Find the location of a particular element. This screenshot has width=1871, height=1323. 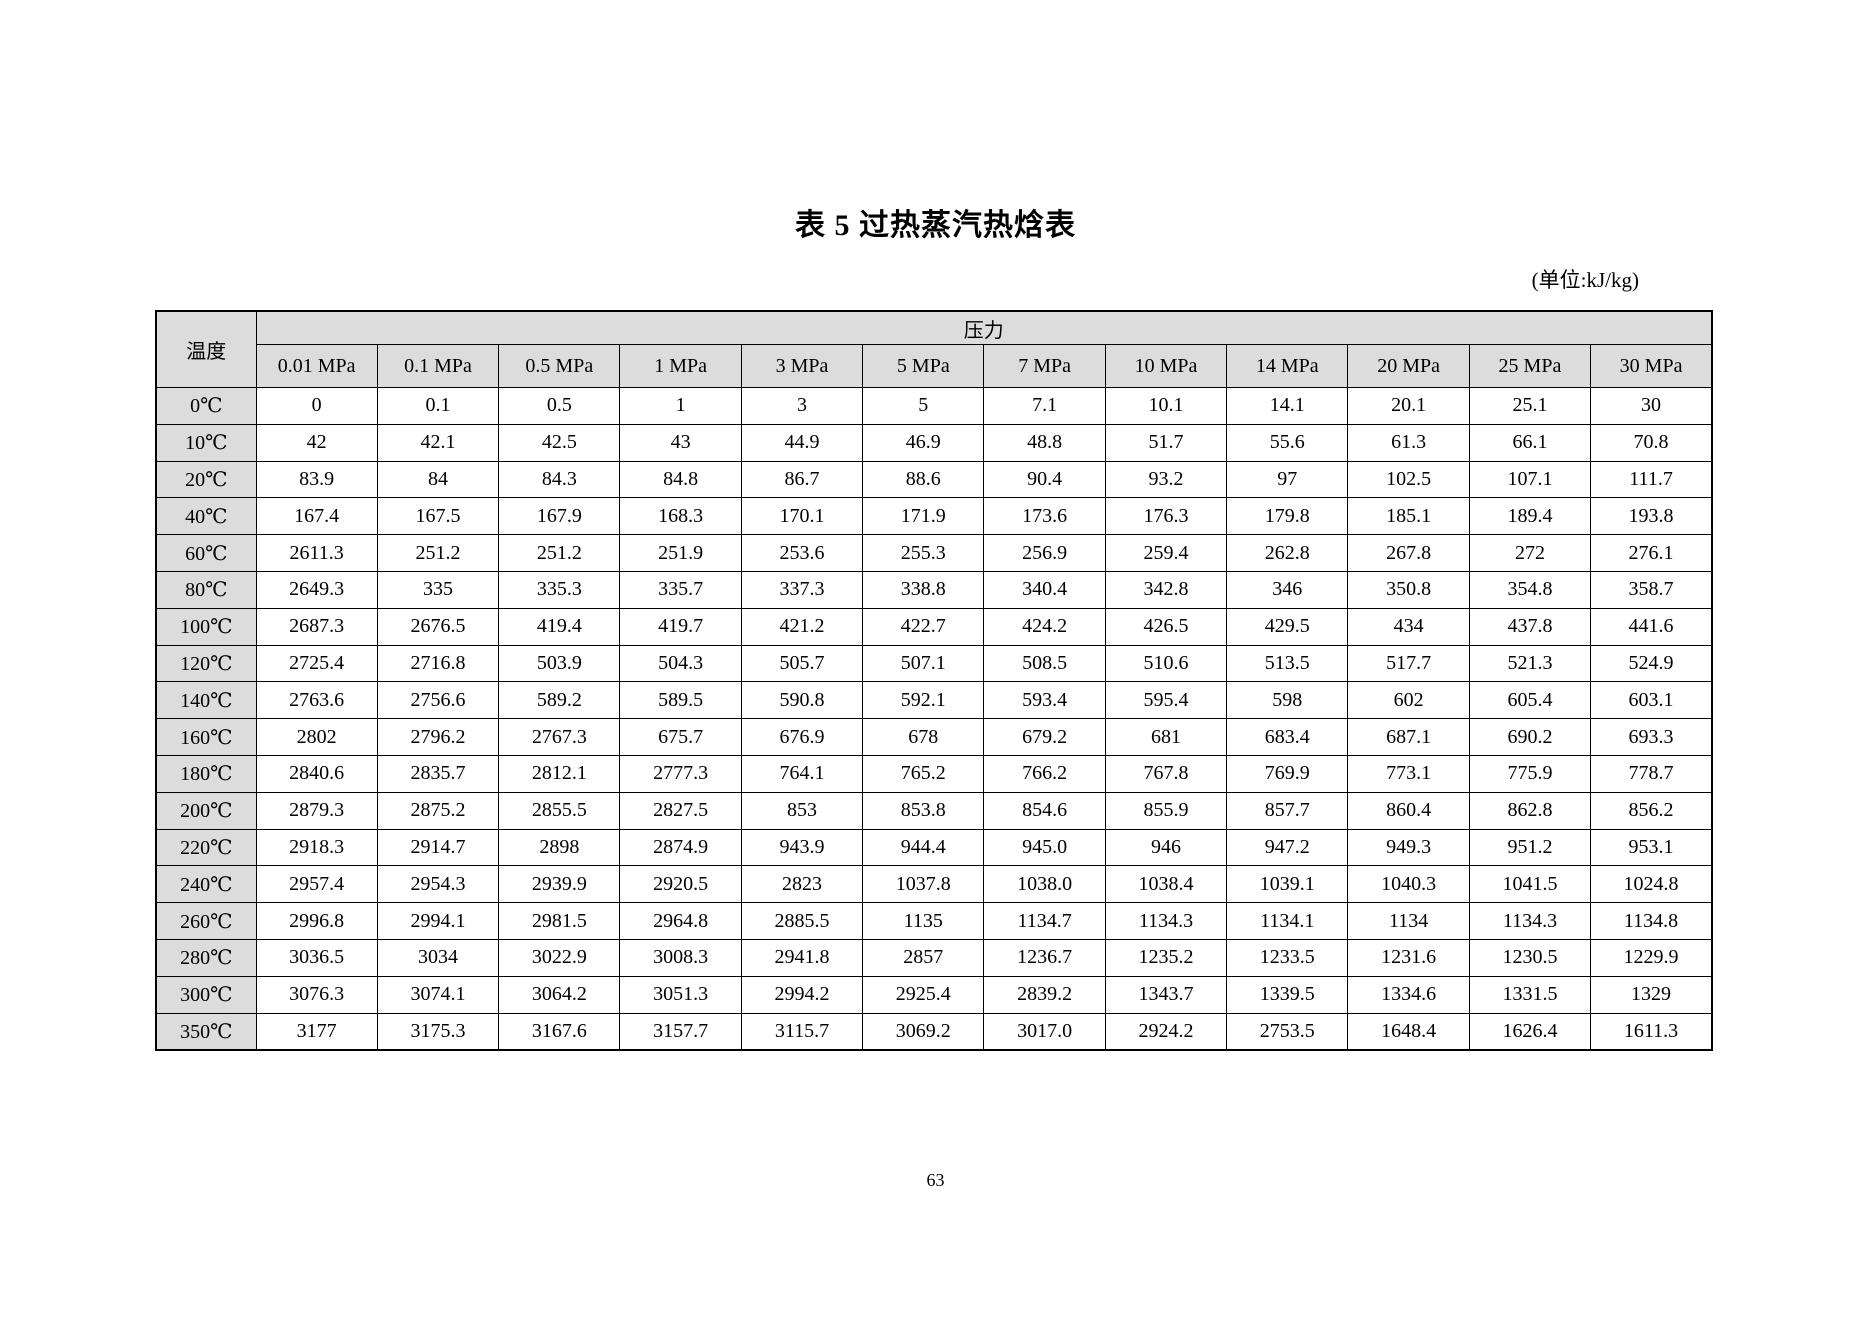

pressure-column-header: 7 MPa is located at coordinates (1044, 366).